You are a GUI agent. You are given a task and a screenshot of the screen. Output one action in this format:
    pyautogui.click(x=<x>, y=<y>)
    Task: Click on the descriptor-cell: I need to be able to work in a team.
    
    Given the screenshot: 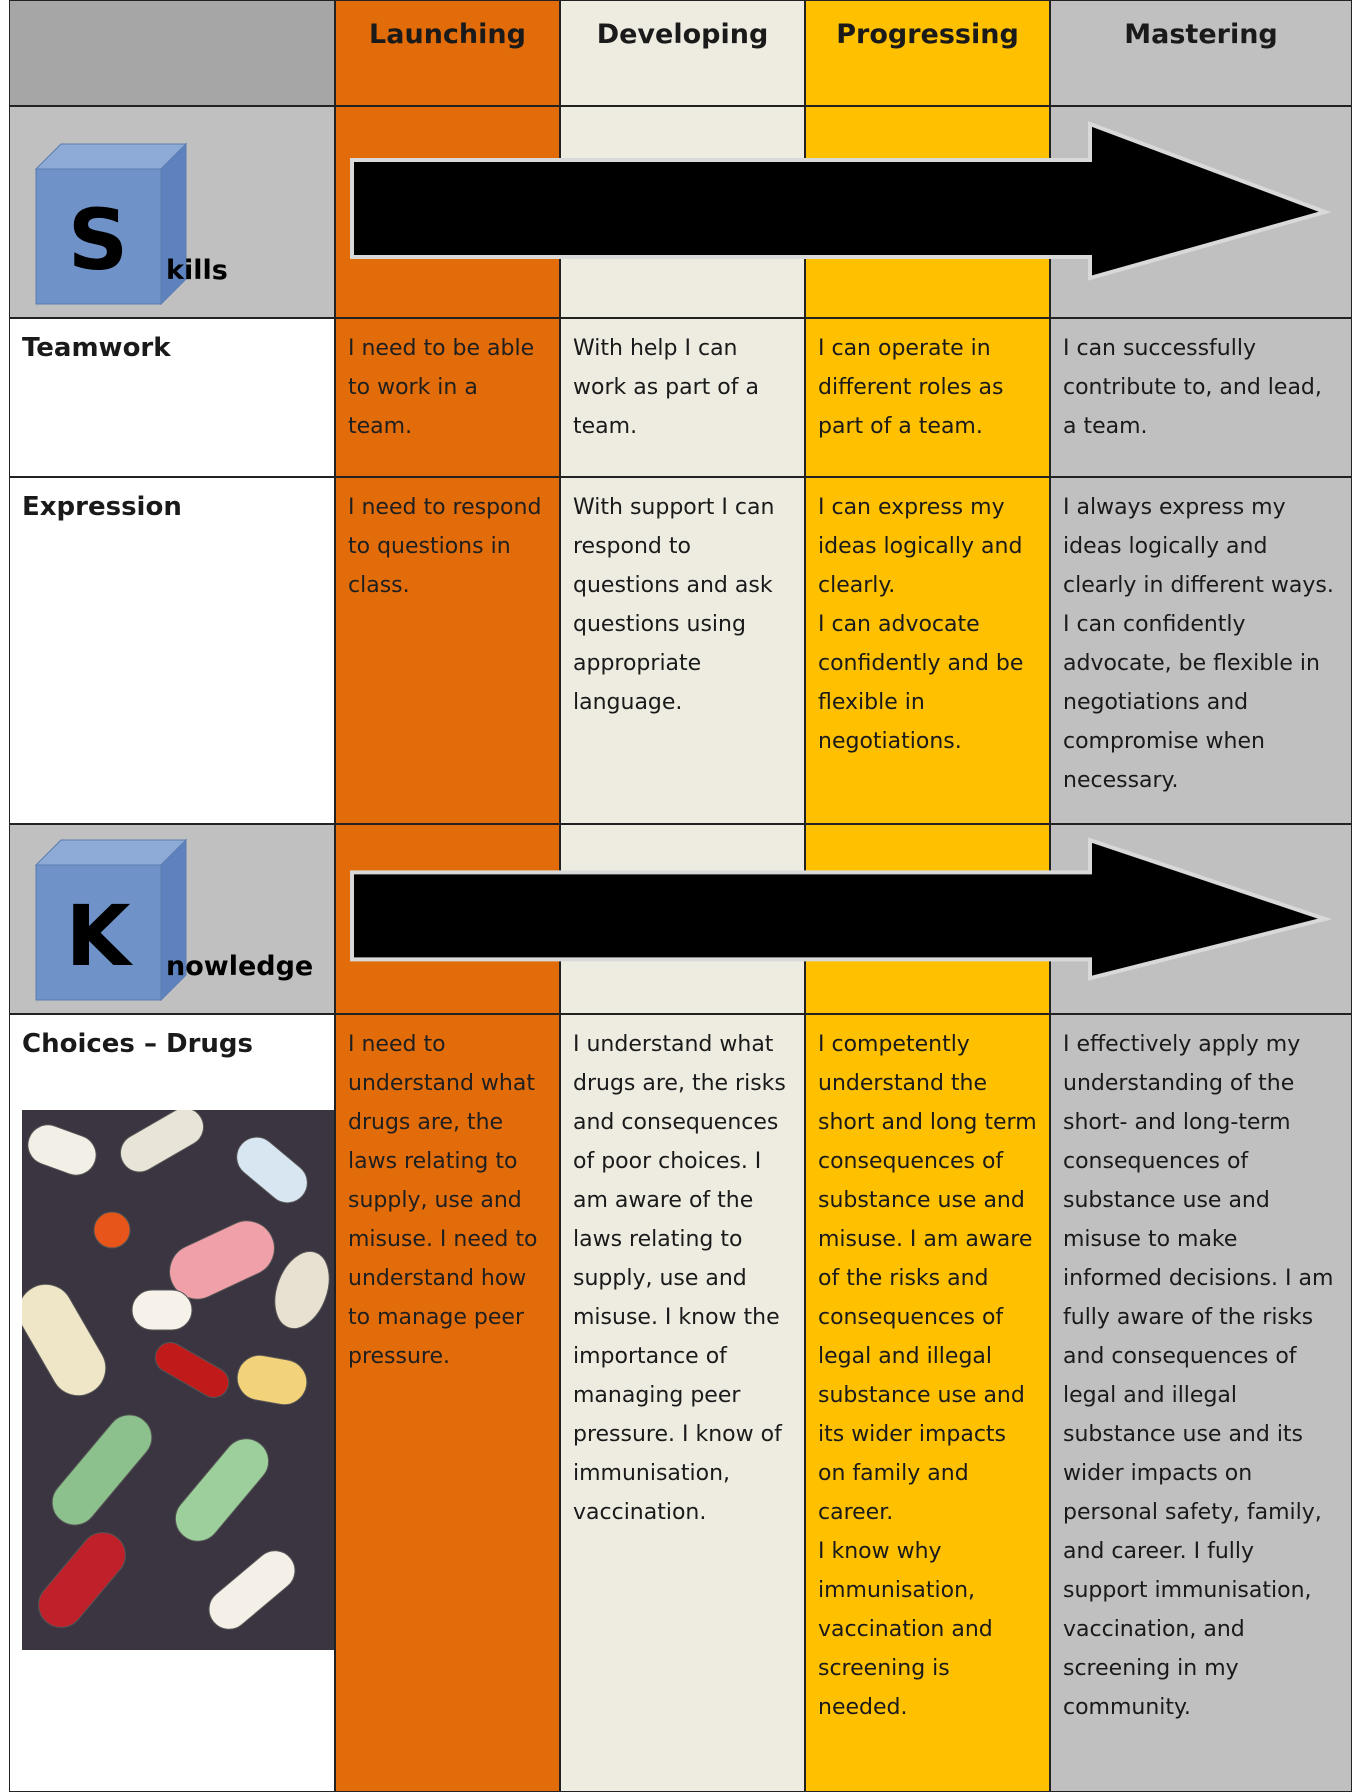 What is the action you would take?
    pyautogui.click(x=447, y=397)
    